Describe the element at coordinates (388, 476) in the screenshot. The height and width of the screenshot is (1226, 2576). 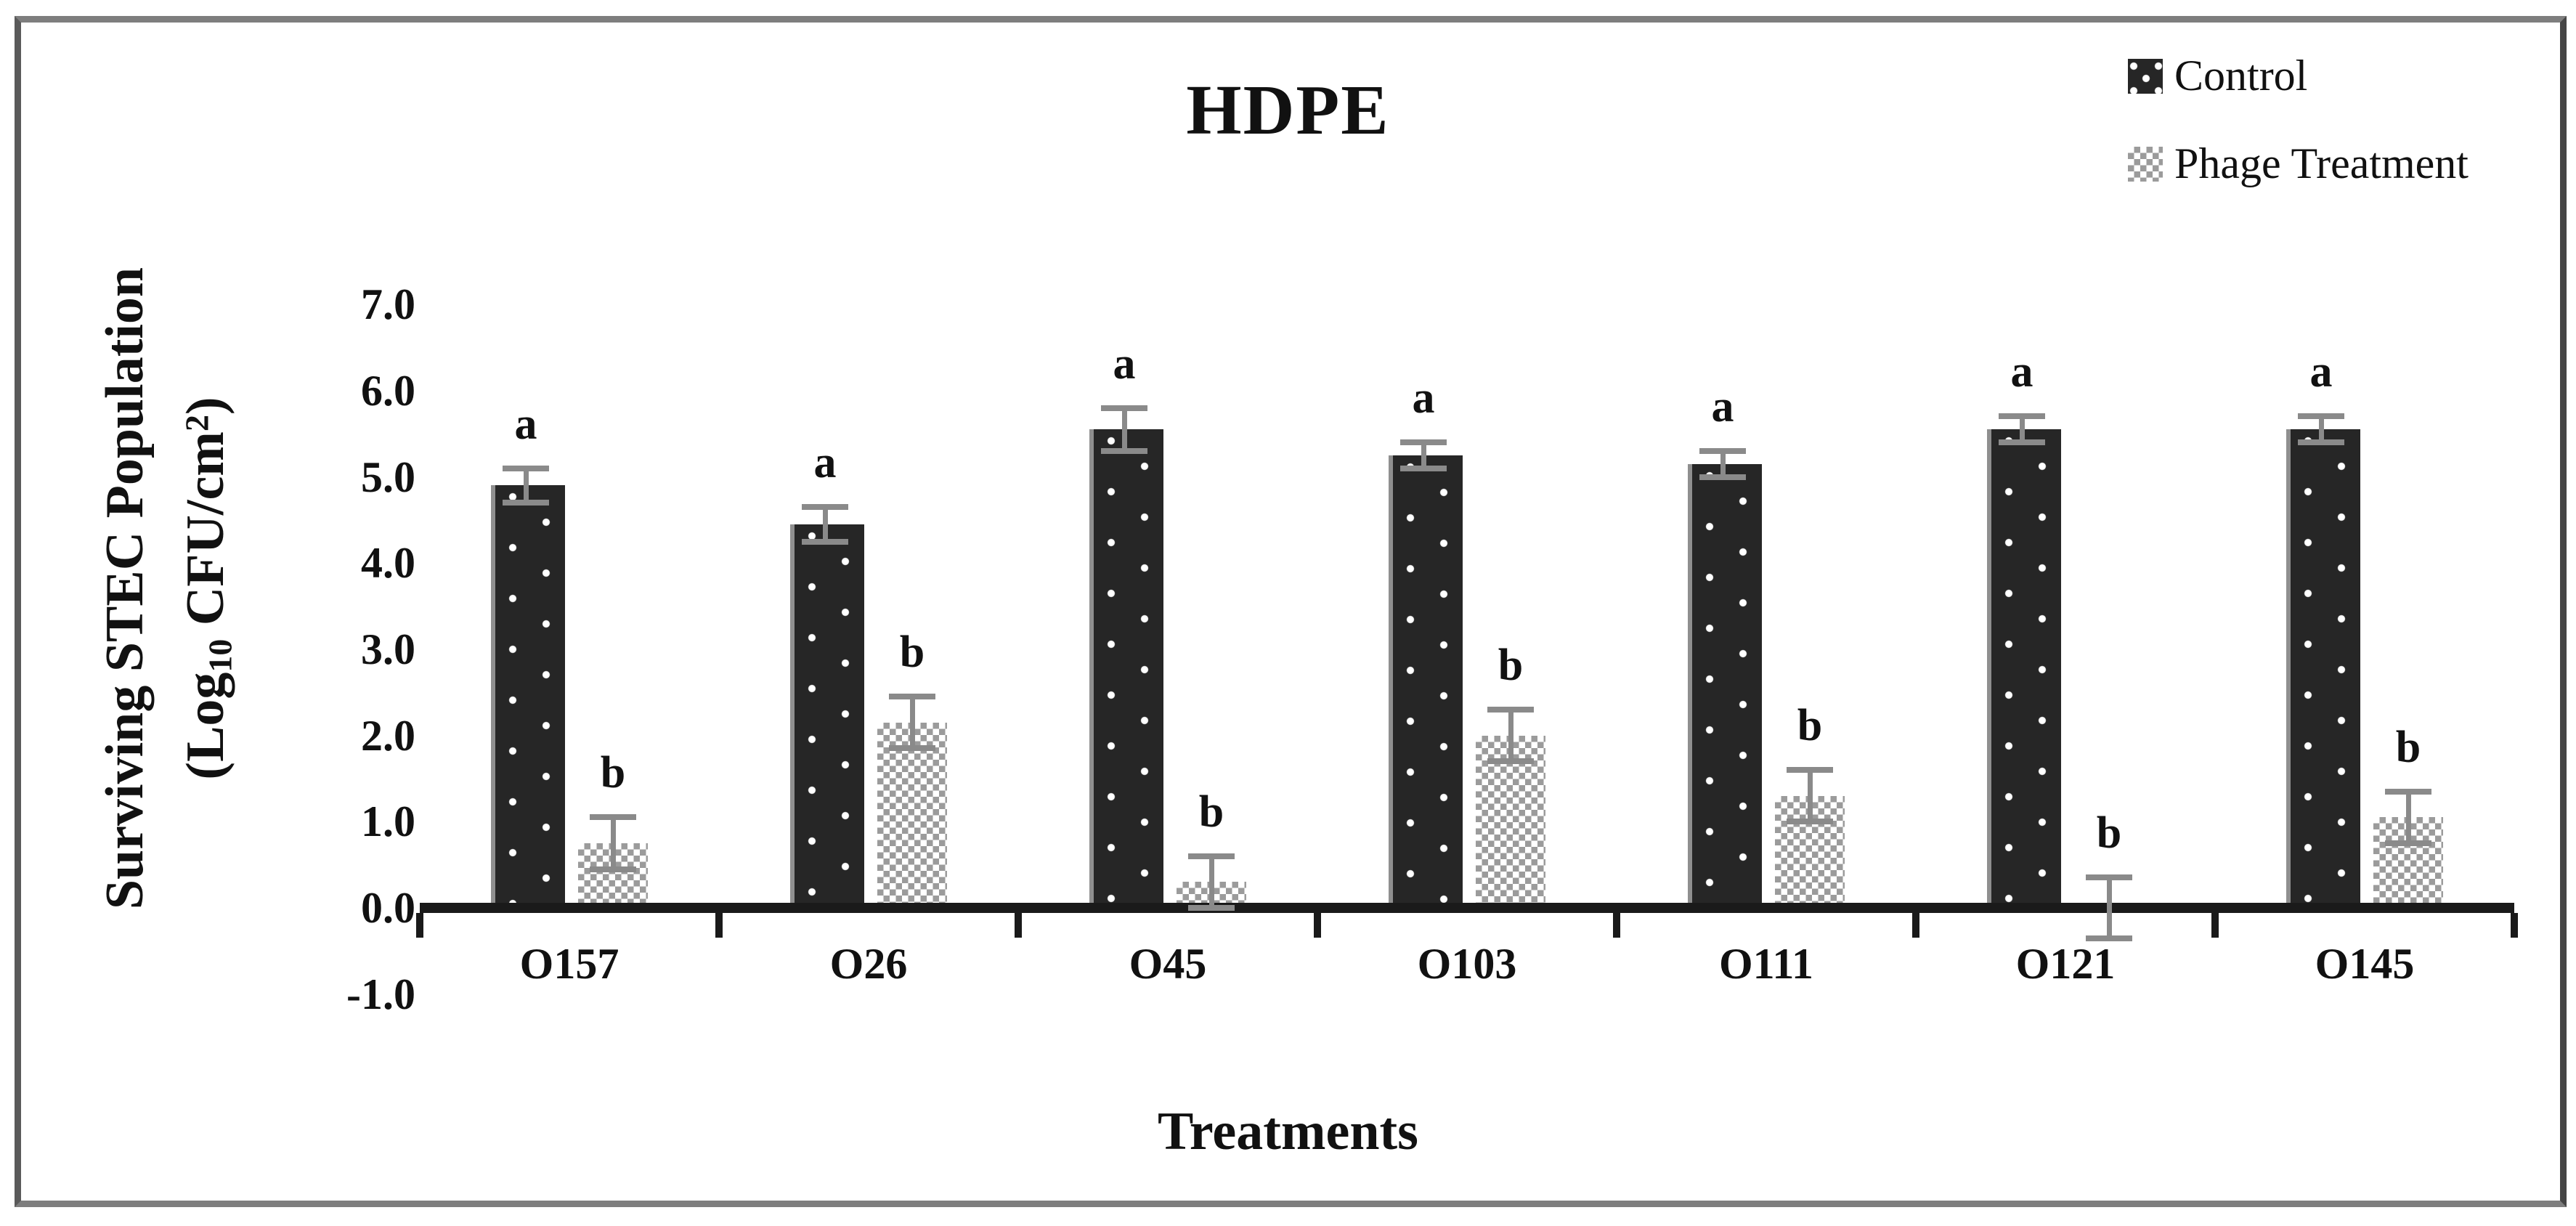
I see `y-tick-label: 5.0` at that location.